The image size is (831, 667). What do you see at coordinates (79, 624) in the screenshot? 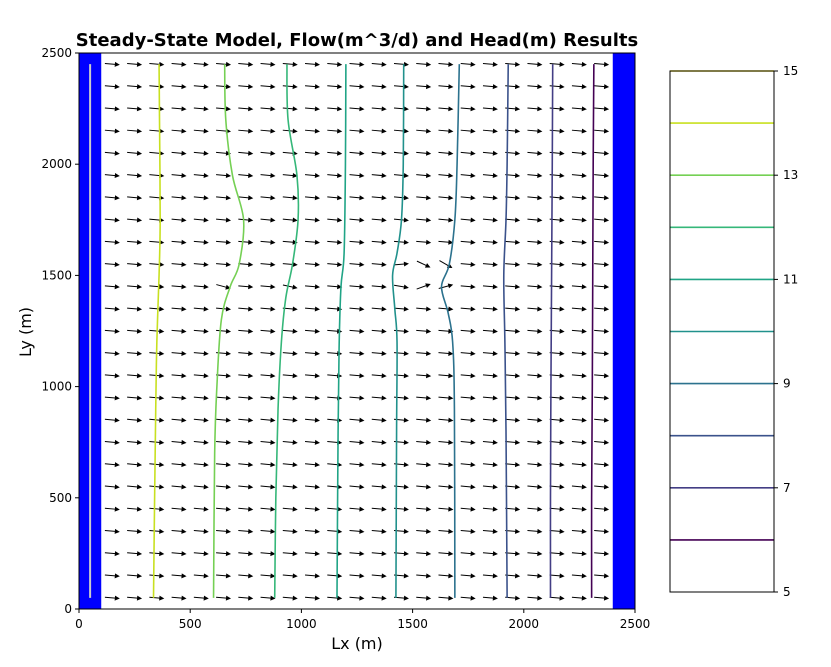
I see `x-tick-label: 0` at bounding box center [79, 624].